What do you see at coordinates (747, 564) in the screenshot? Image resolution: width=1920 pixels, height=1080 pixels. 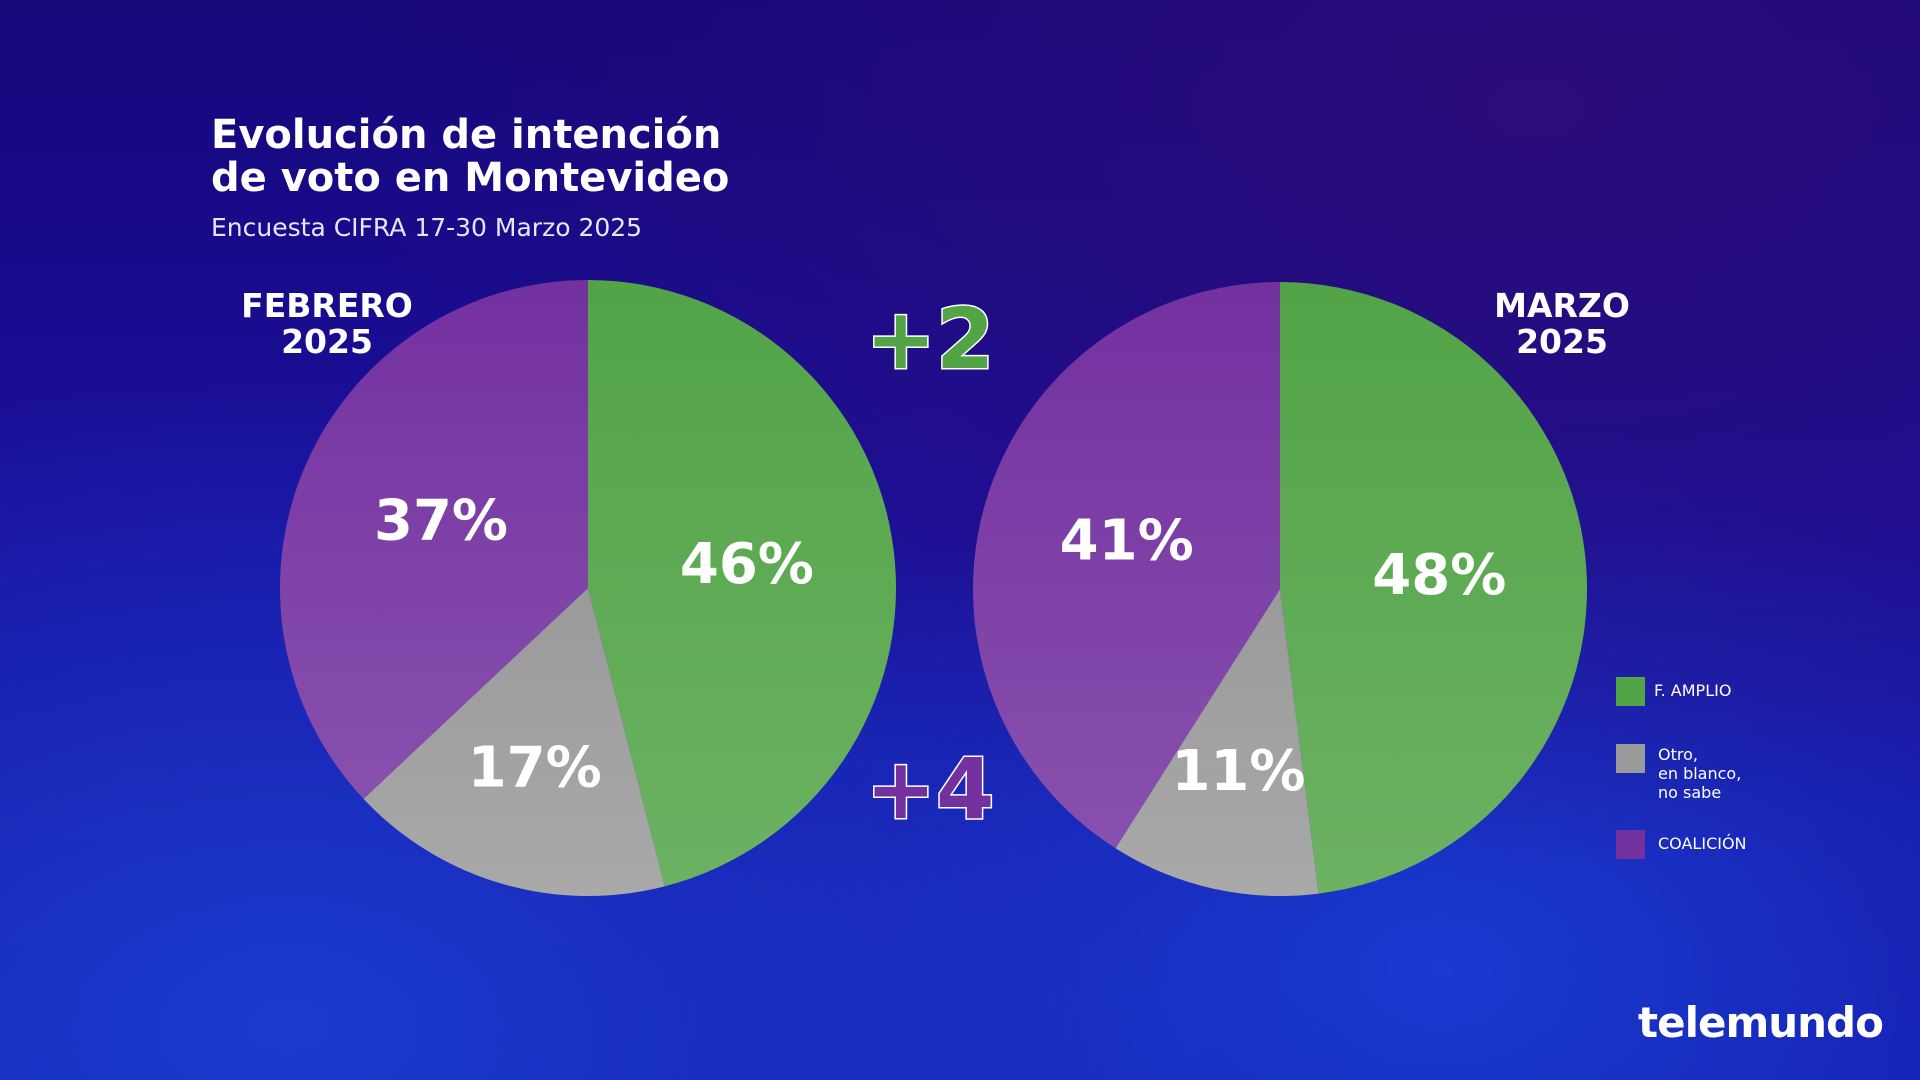 I see `data-label: 46%` at bounding box center [747, 564].